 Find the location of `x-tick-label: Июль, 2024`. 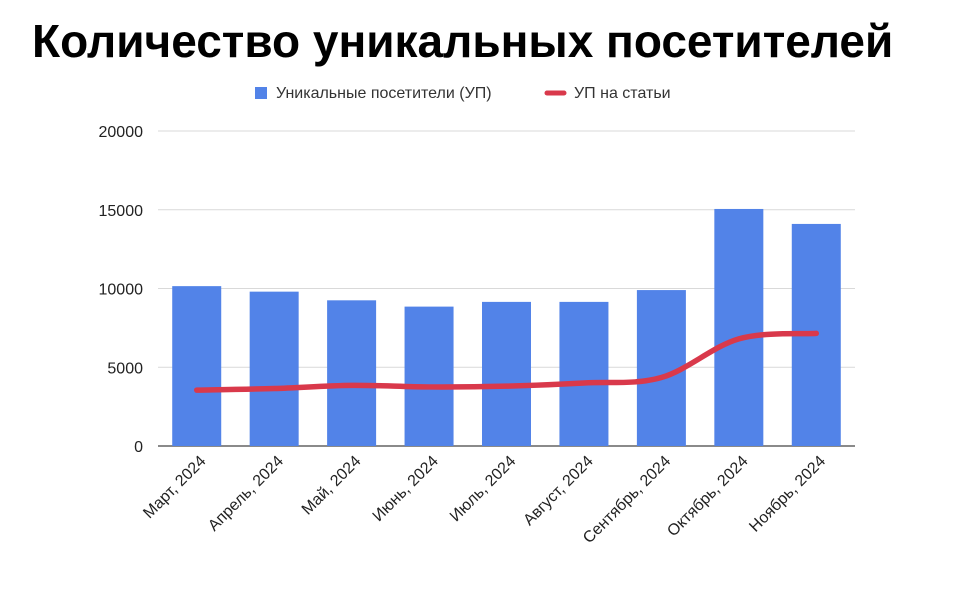

x-tick-label: Июль, 2024 is located at coordinates (483, 489).